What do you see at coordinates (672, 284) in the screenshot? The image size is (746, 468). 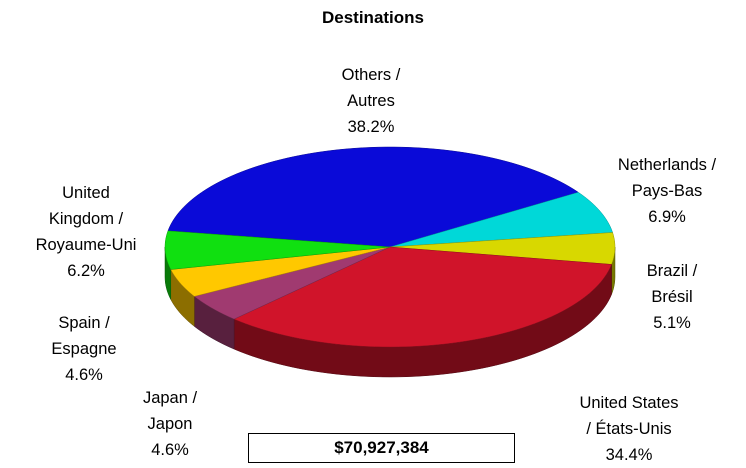 I see `category-label: Brazil / Brésil` at bounding box center [672, 284].